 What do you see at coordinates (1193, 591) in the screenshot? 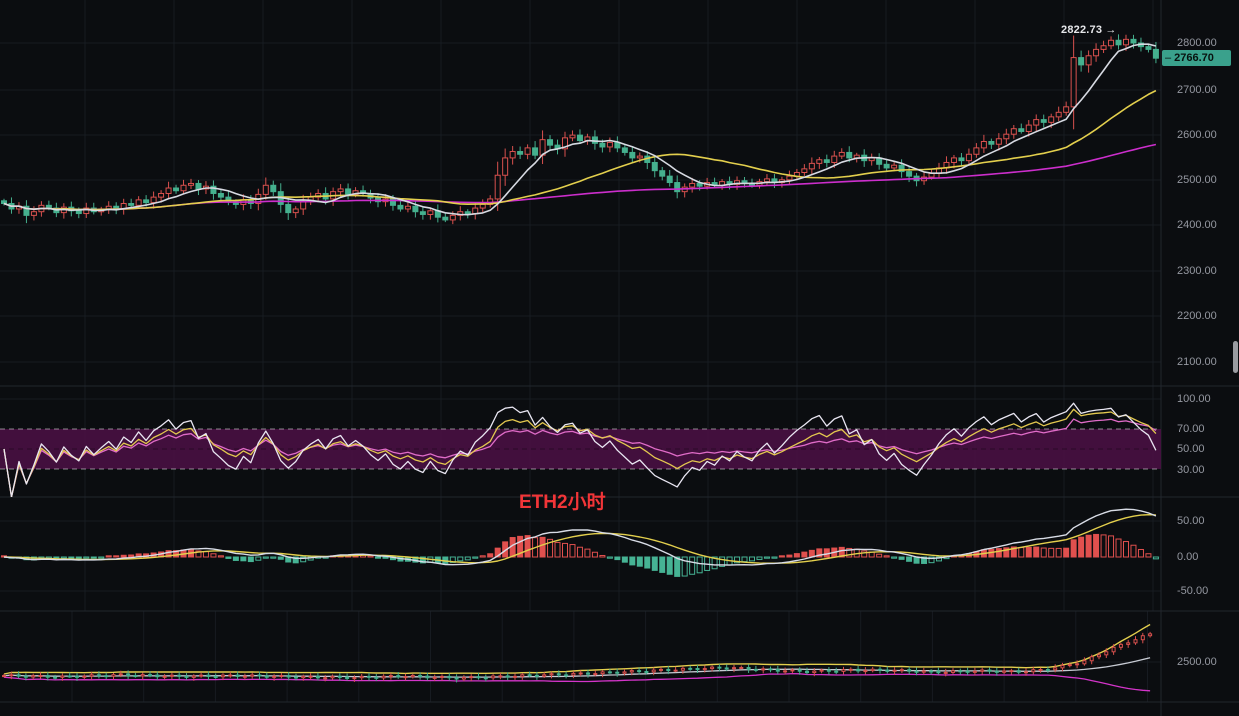
I see `axis-tick-label: -50.00` at bounding box center [1193, 591].